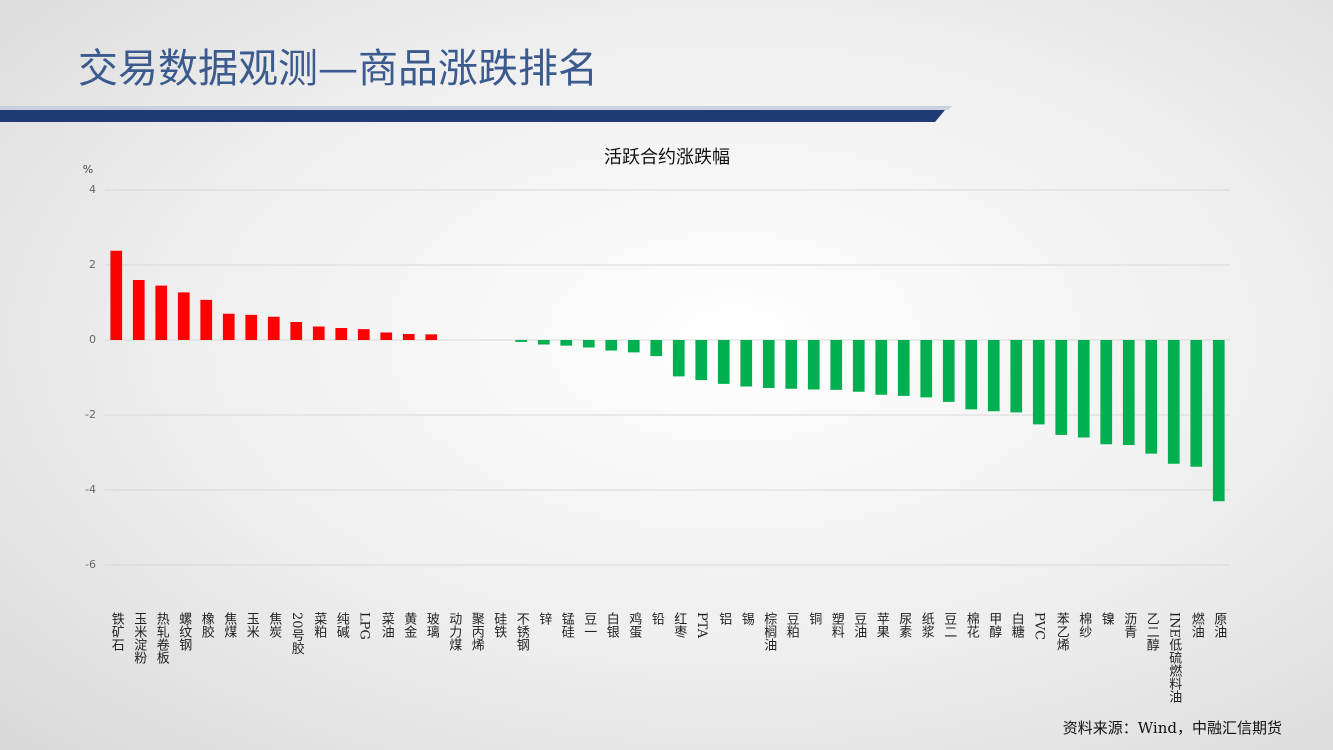 The image size is (1333, 750). Describe the element at coordinates (92, 189) in the screenshot. I see `y-tick-label: 4` at that location.